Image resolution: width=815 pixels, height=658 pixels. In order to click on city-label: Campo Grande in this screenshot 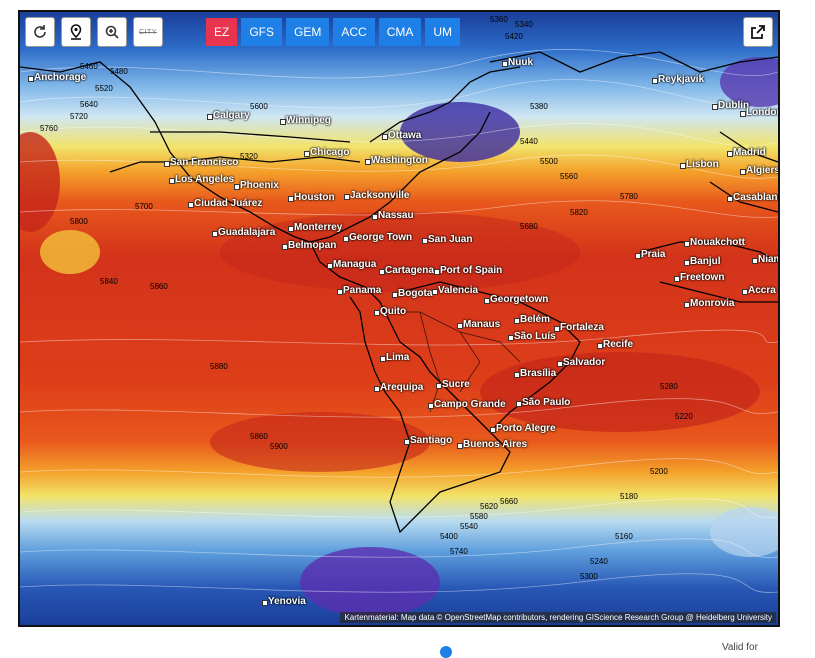, I will do `click(467, 404)`.